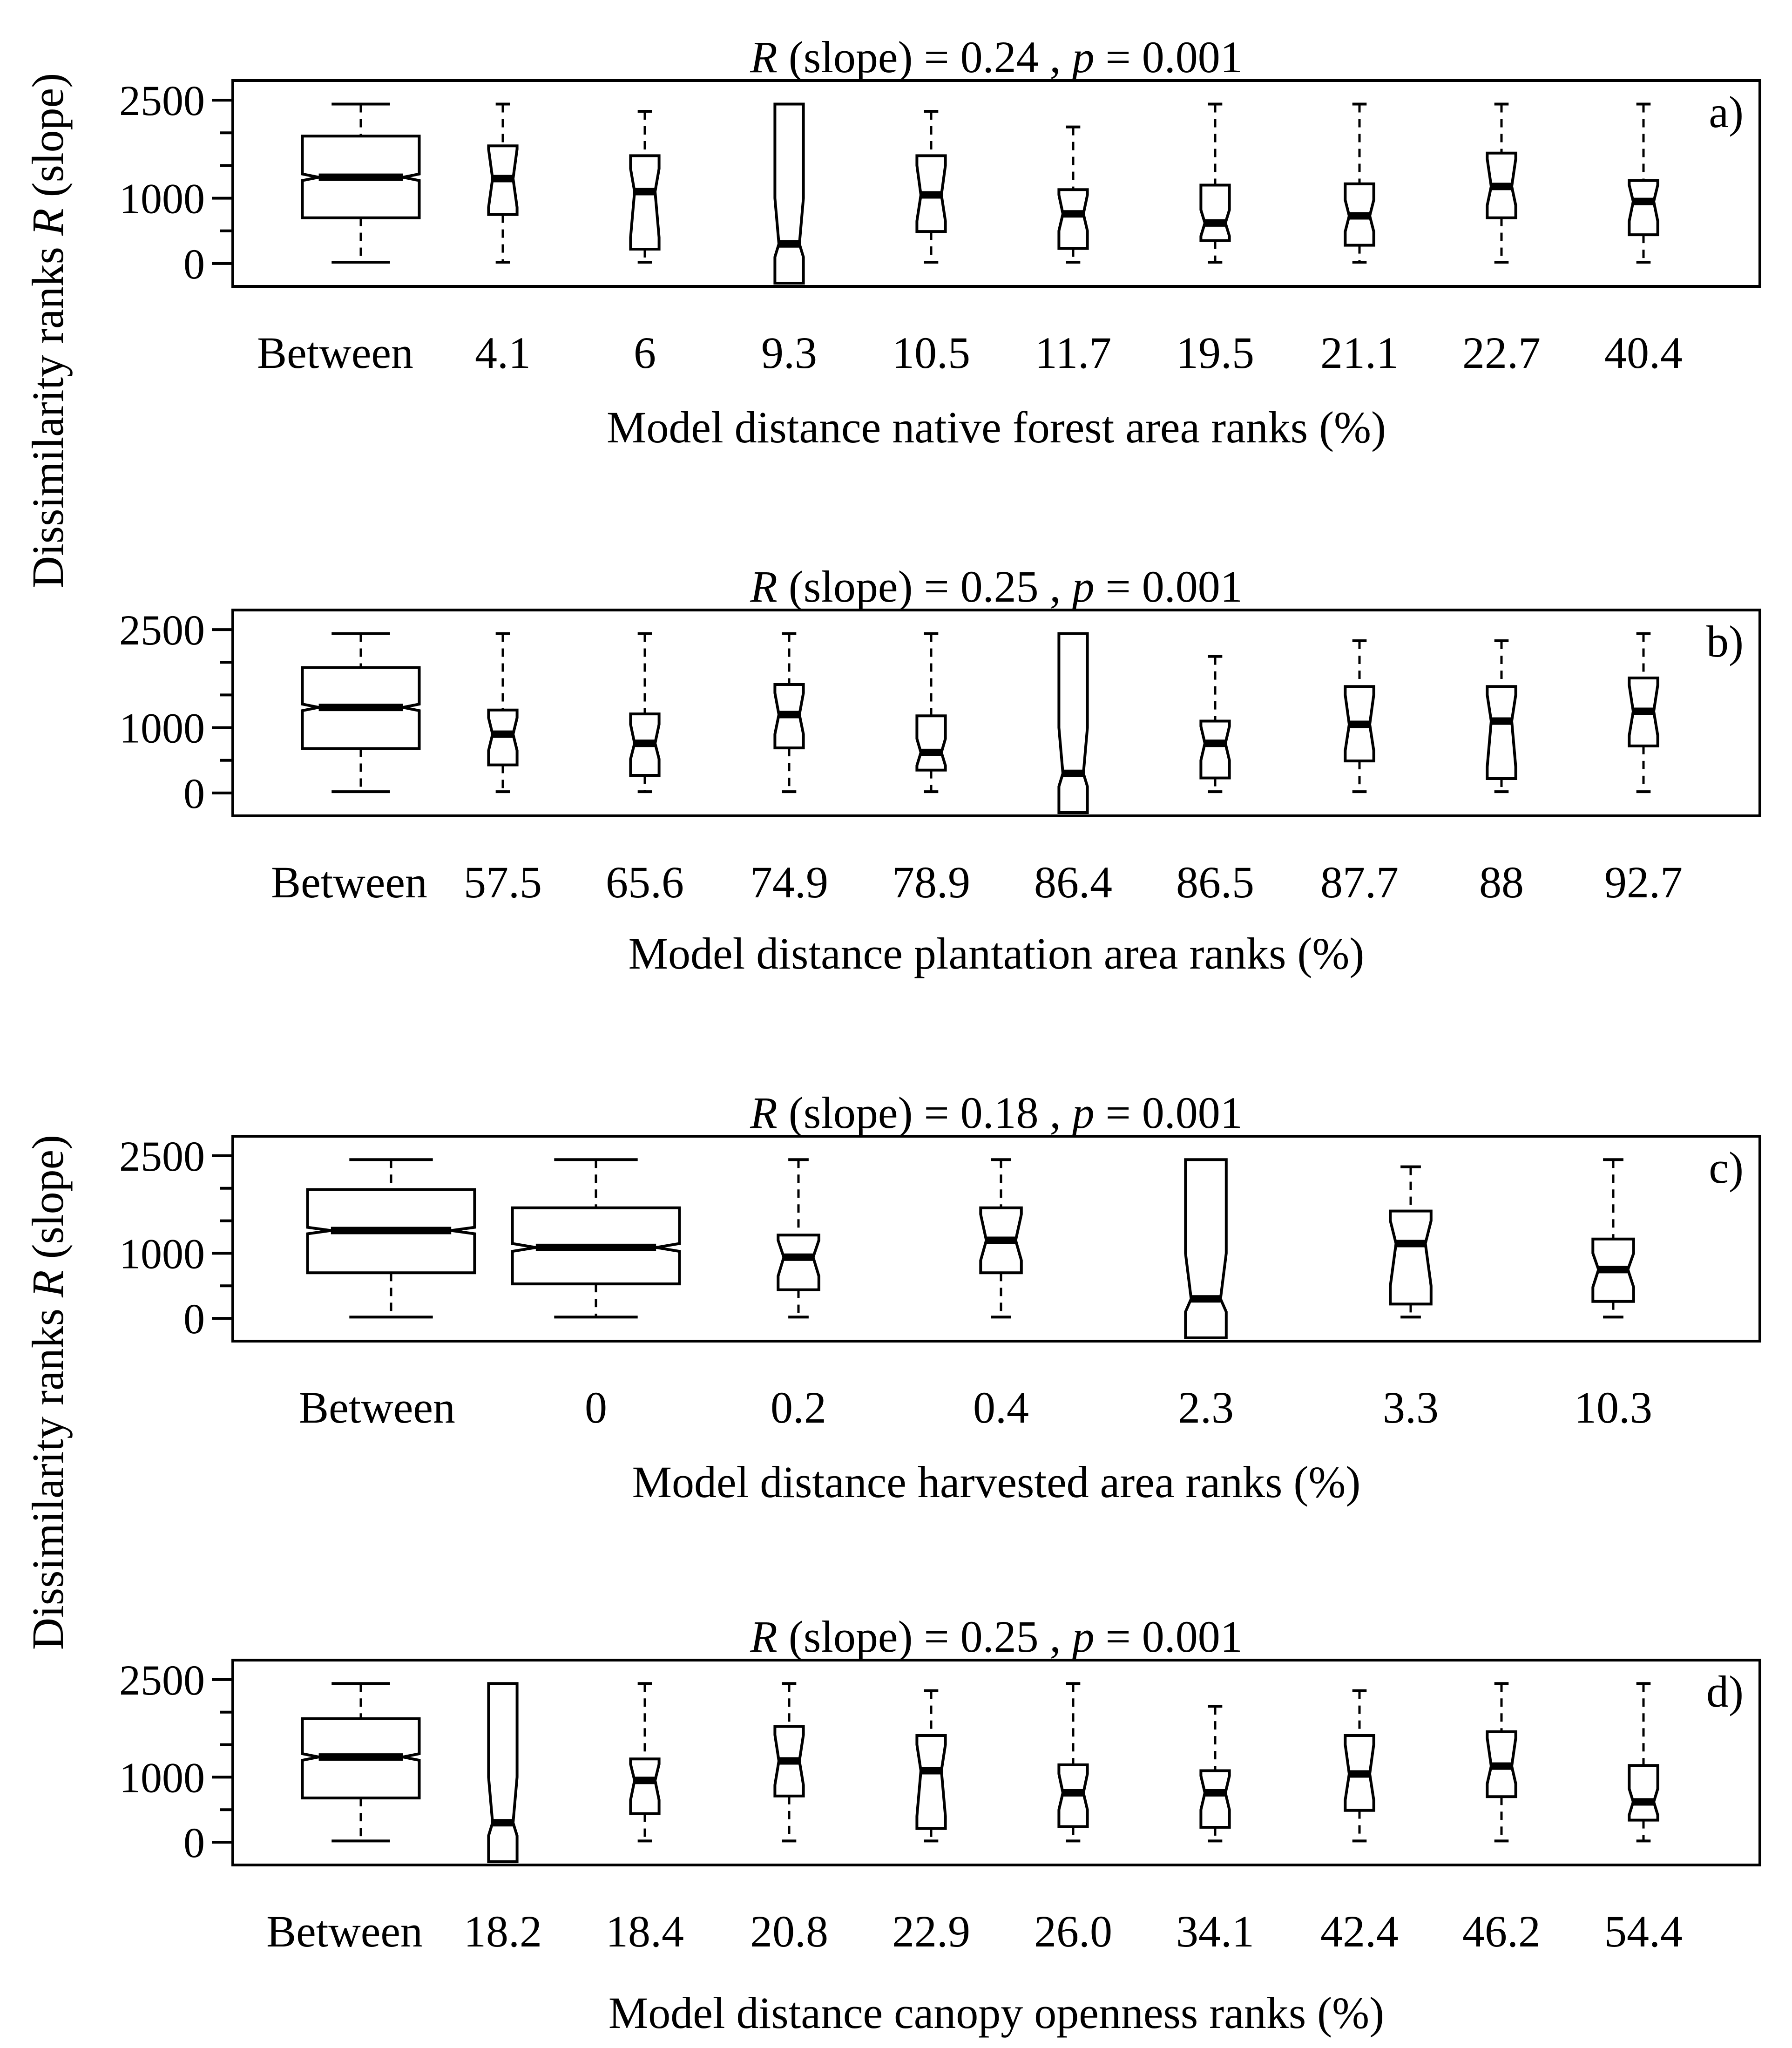  I want to click on x-tick-label: 10.3, so click(1613, 1407).